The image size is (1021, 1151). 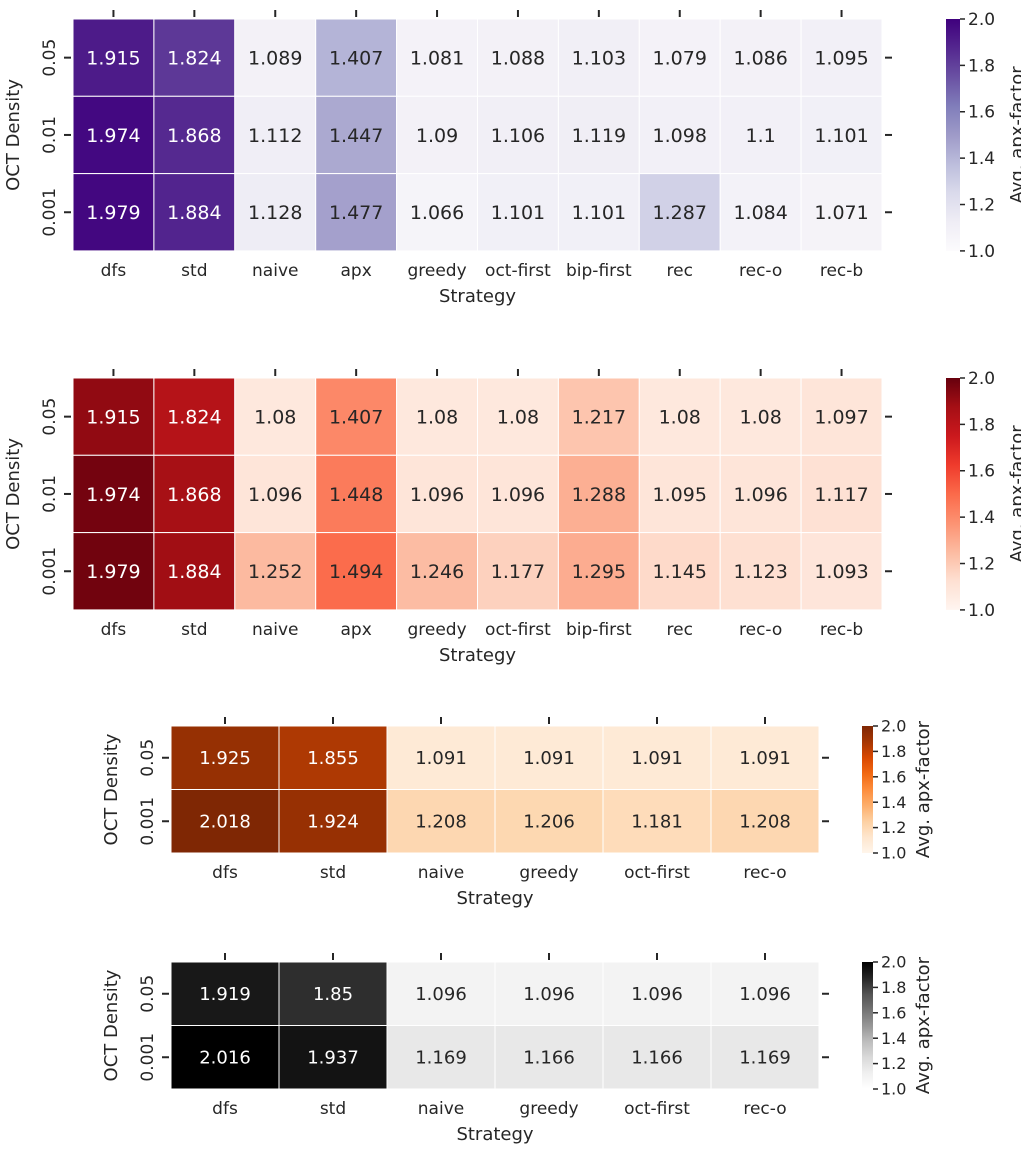 What do you see at coordinates (333, 1058) in the screenshot?
I see `cell-value-label: 1.937` at bounding box center [333, 1058].